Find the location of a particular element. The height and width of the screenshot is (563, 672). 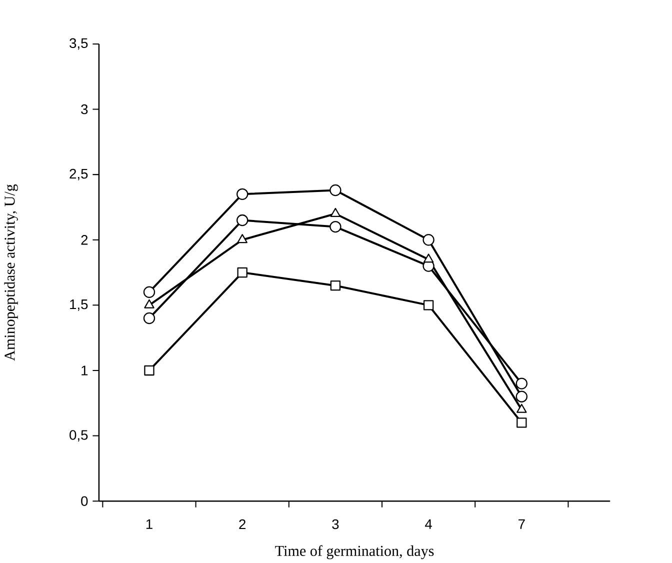

y-axis-title: Aminopeptidase activity, U/g is located at coordinates (11, 272).